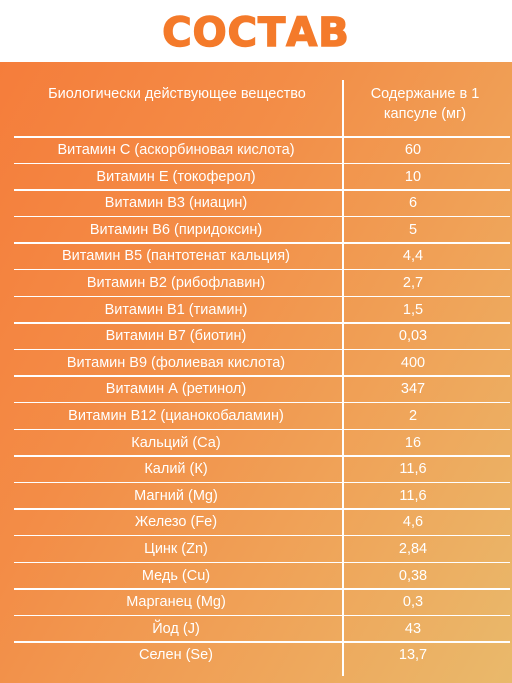  Describe the element at coordinates (413, 336) in the screenshot. I see `substance-amount: 0,03` at that location.